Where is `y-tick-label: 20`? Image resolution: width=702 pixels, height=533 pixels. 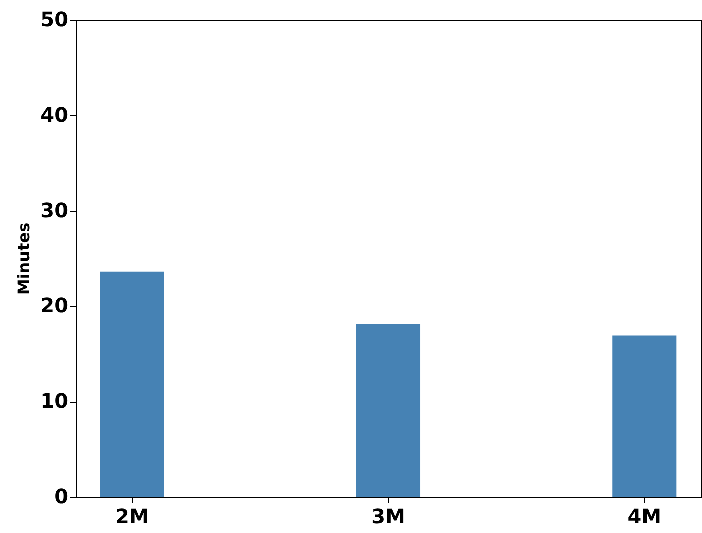 y-tick-label: 20 is located at coordinates (54, 306).